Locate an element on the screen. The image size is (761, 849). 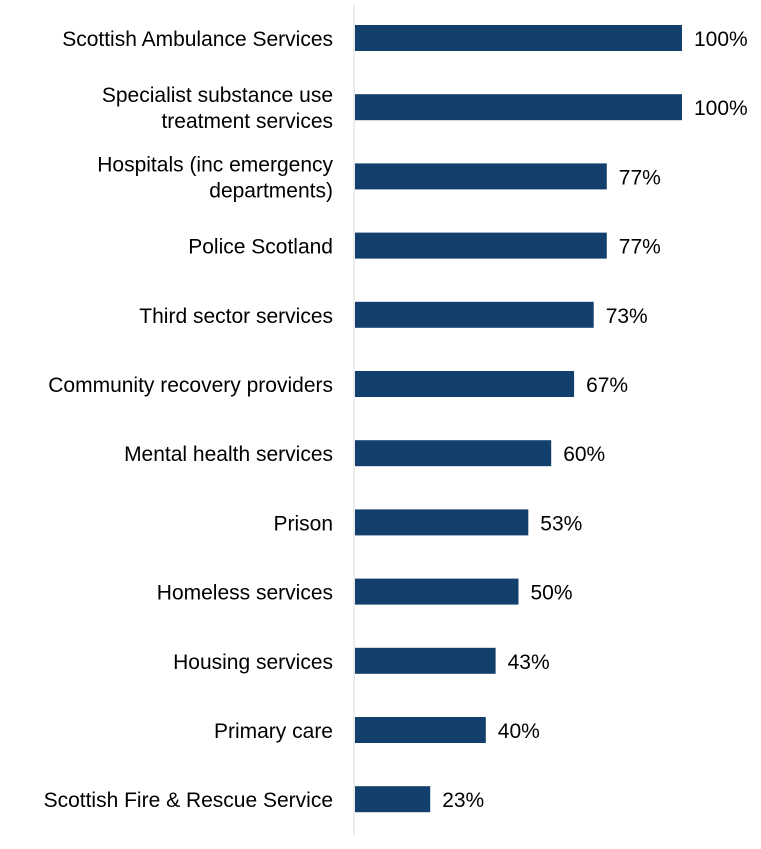
value-label: 67% is located at coordinates (607, 385).